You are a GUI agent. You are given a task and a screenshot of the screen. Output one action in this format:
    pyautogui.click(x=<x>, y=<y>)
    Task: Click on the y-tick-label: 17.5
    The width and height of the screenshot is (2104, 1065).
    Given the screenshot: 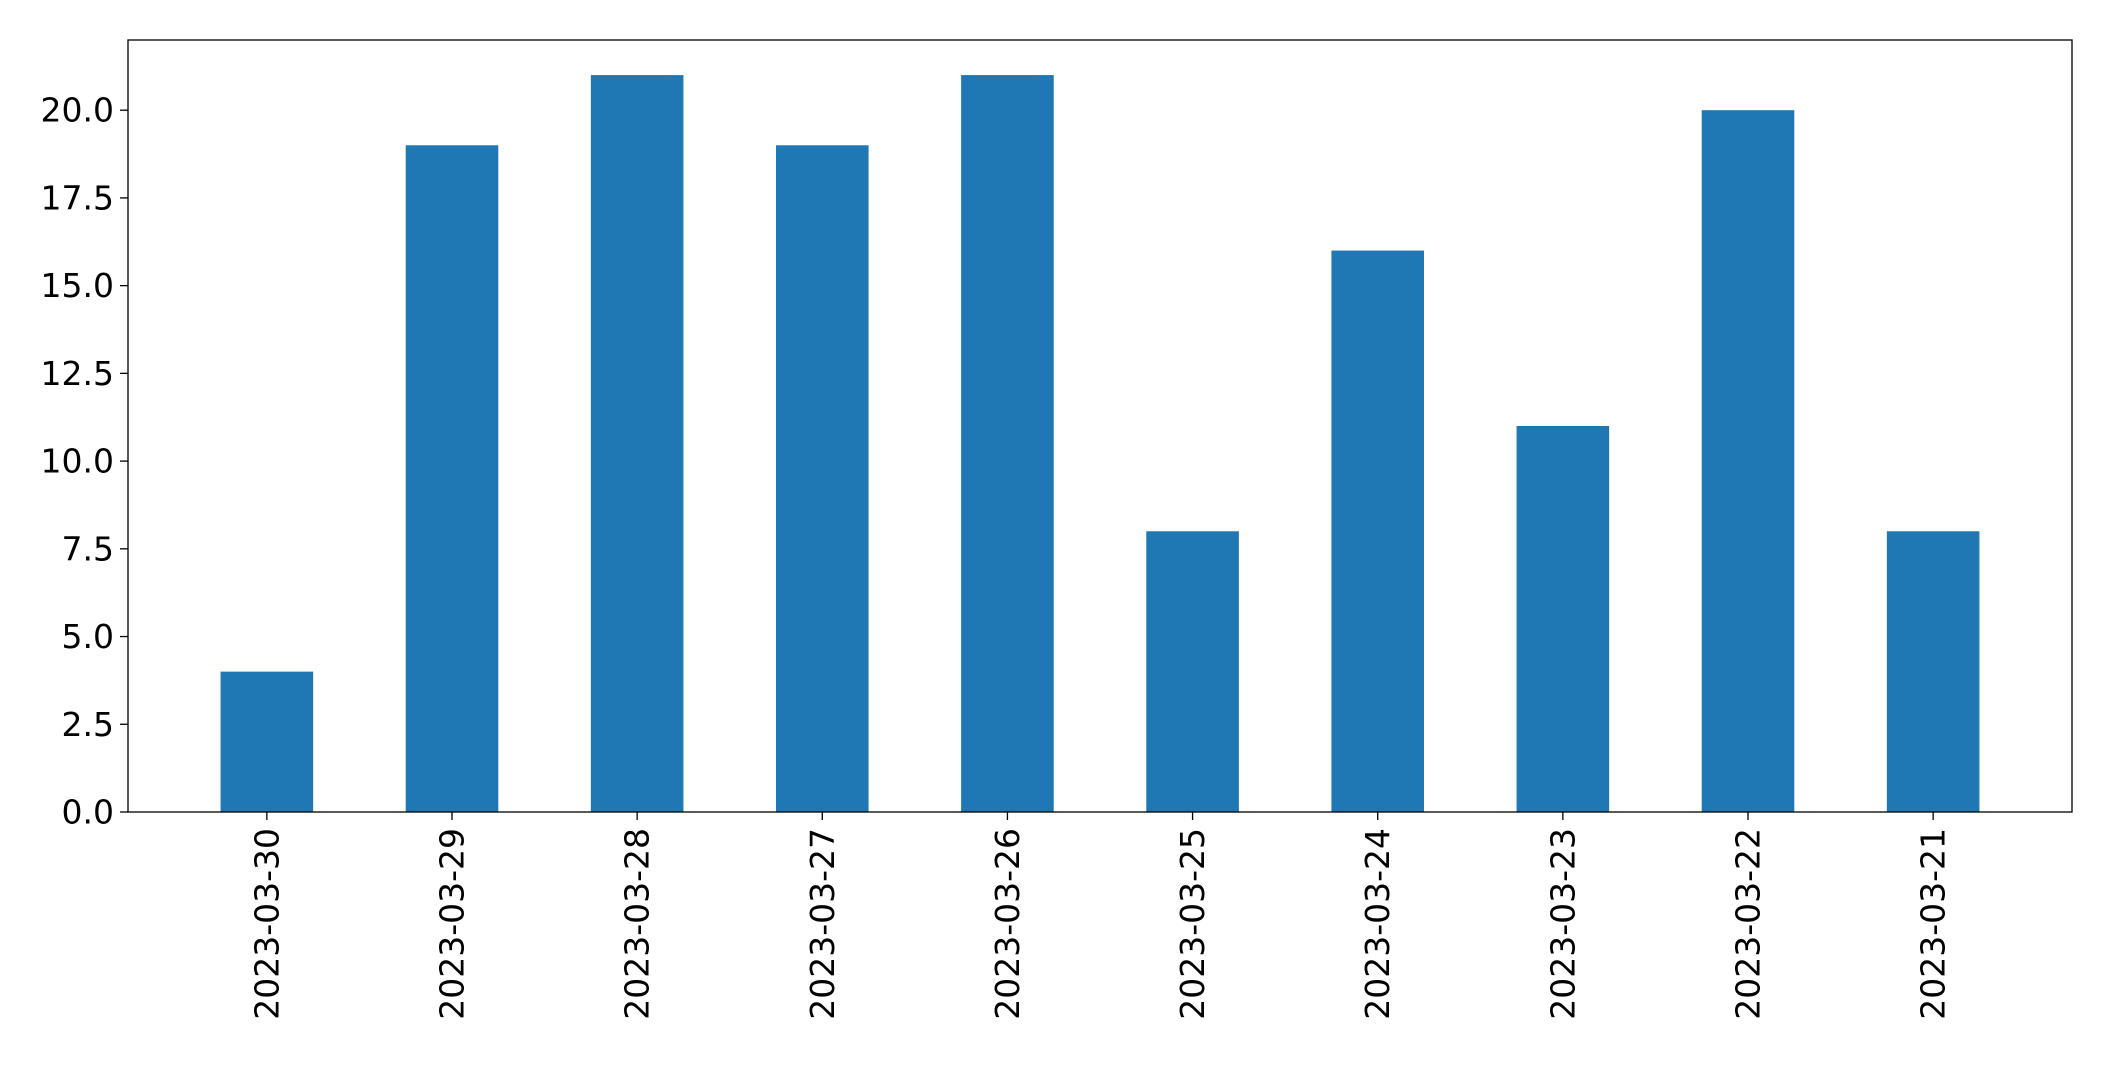 What is the action you would take?
    pyautogui.click(x=77, y=197)
    